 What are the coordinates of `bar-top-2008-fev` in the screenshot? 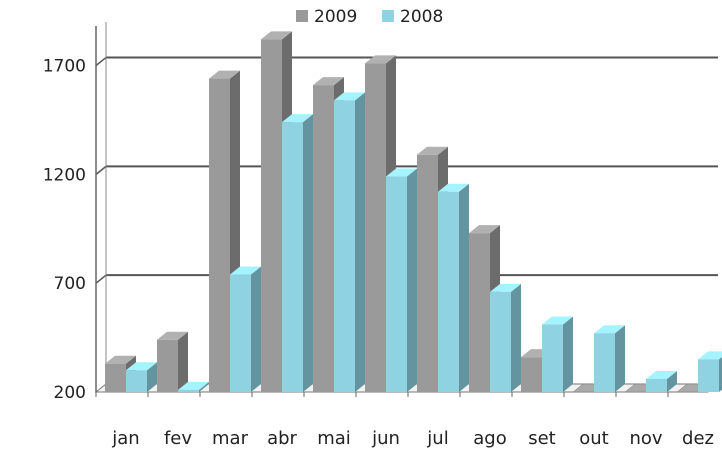 It's located at (193, 385).